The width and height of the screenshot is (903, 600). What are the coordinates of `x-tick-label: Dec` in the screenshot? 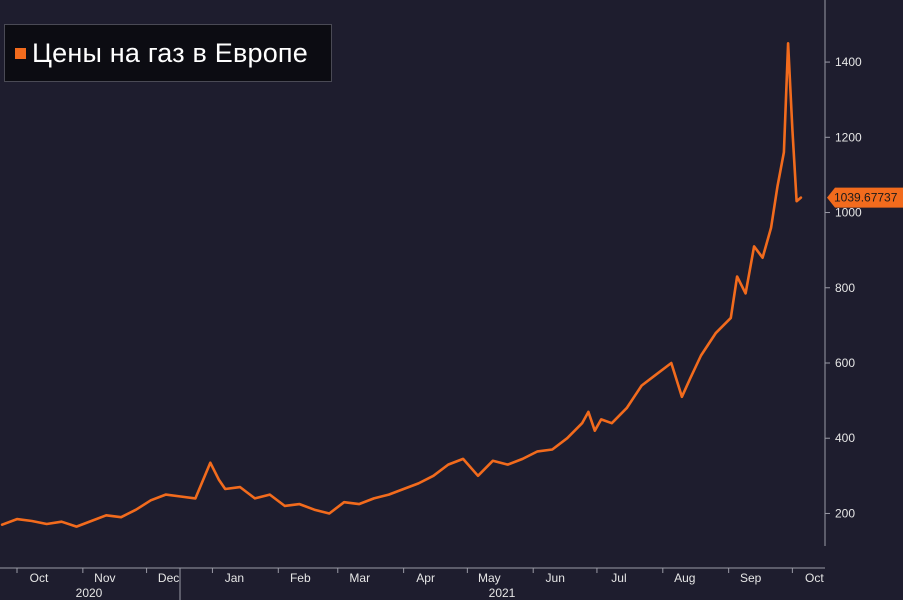 It's located at (168, 578).